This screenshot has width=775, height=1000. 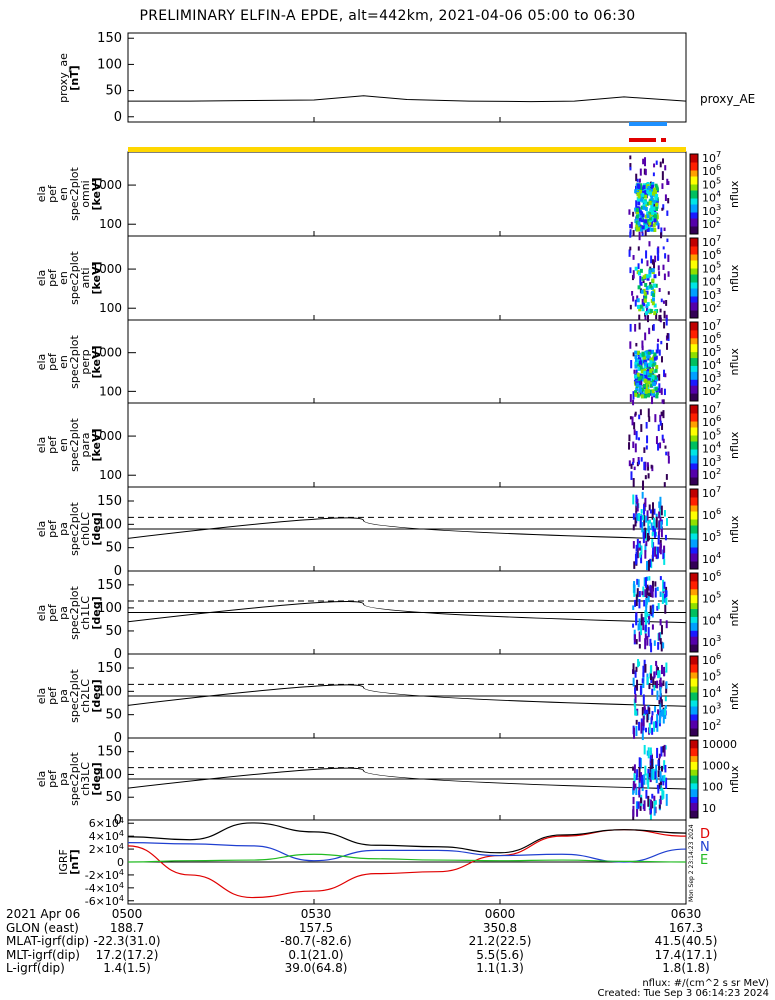 I want to click on panel-frame-proxy_ae, so click(x=407, y=77).